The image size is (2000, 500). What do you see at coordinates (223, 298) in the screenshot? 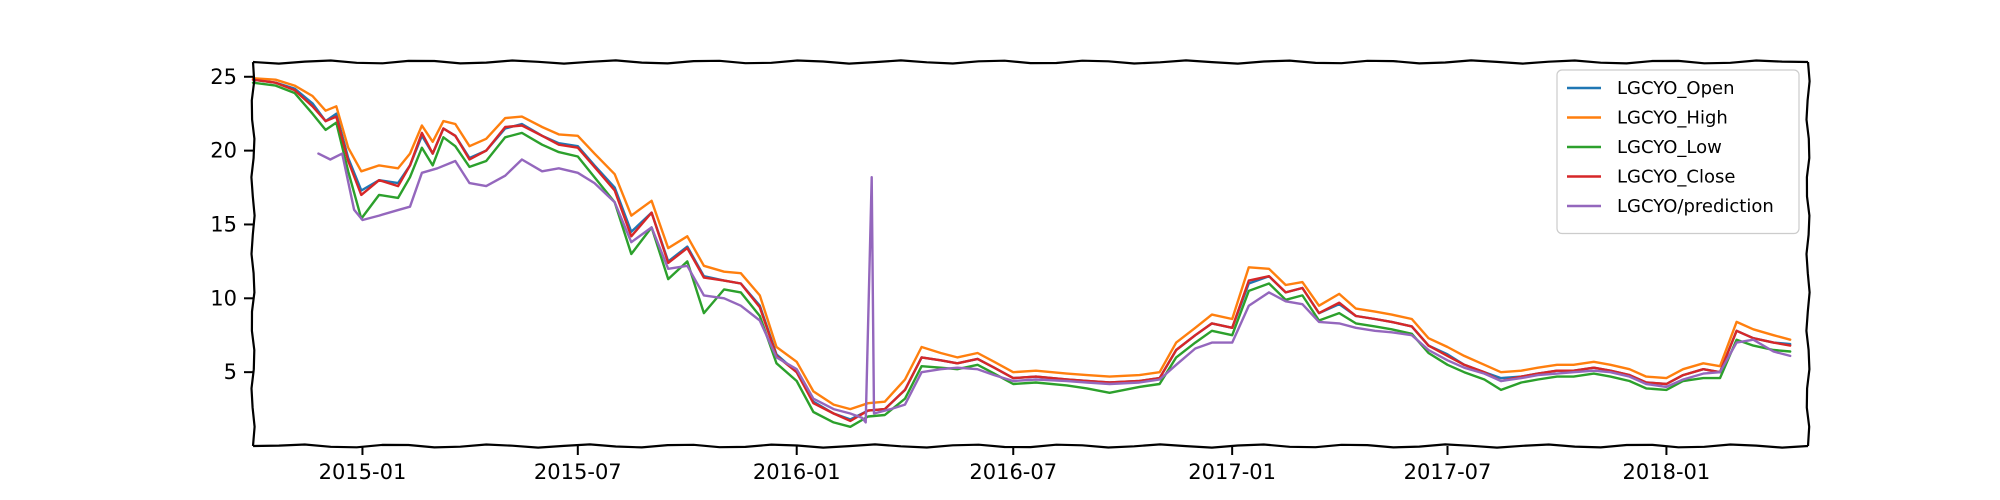
I see `y-tick-label: 10` at bounding box center [223, 298].